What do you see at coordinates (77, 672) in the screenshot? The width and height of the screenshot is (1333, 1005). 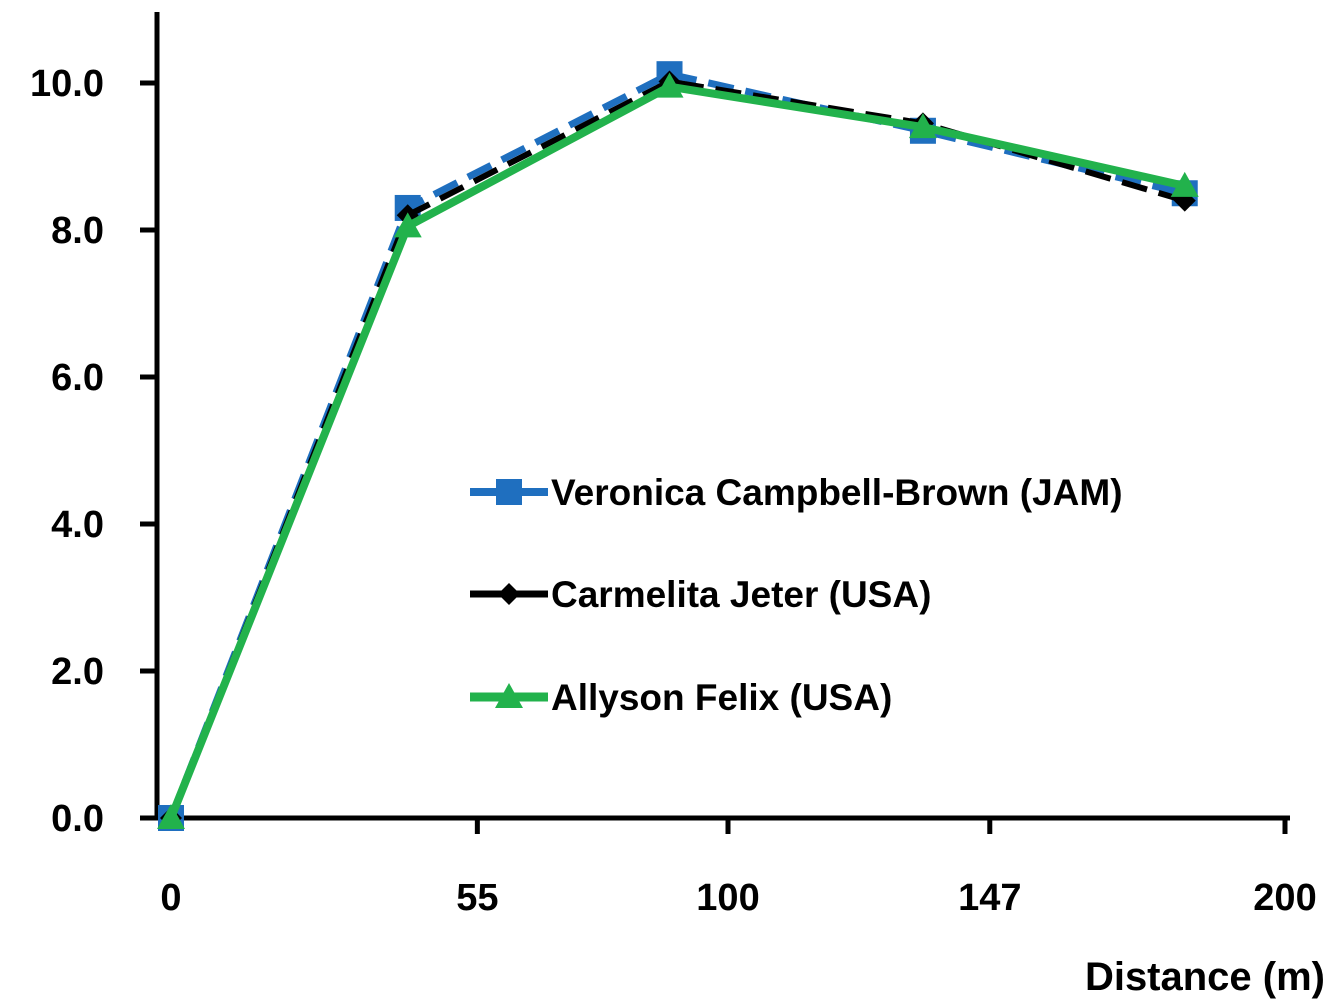 I see `y-tick-label: 2.0` at bounding box center [77, 672].